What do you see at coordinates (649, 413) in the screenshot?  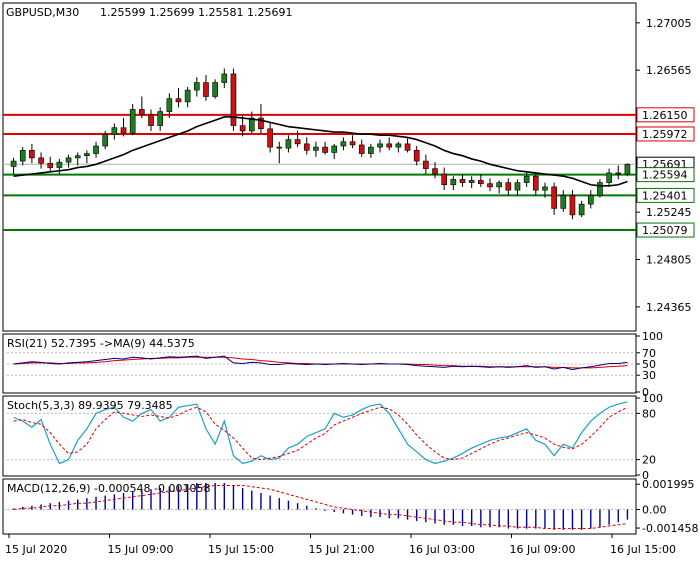 I see `stoch-axis-label: 80` at bounding box center [649, 413].